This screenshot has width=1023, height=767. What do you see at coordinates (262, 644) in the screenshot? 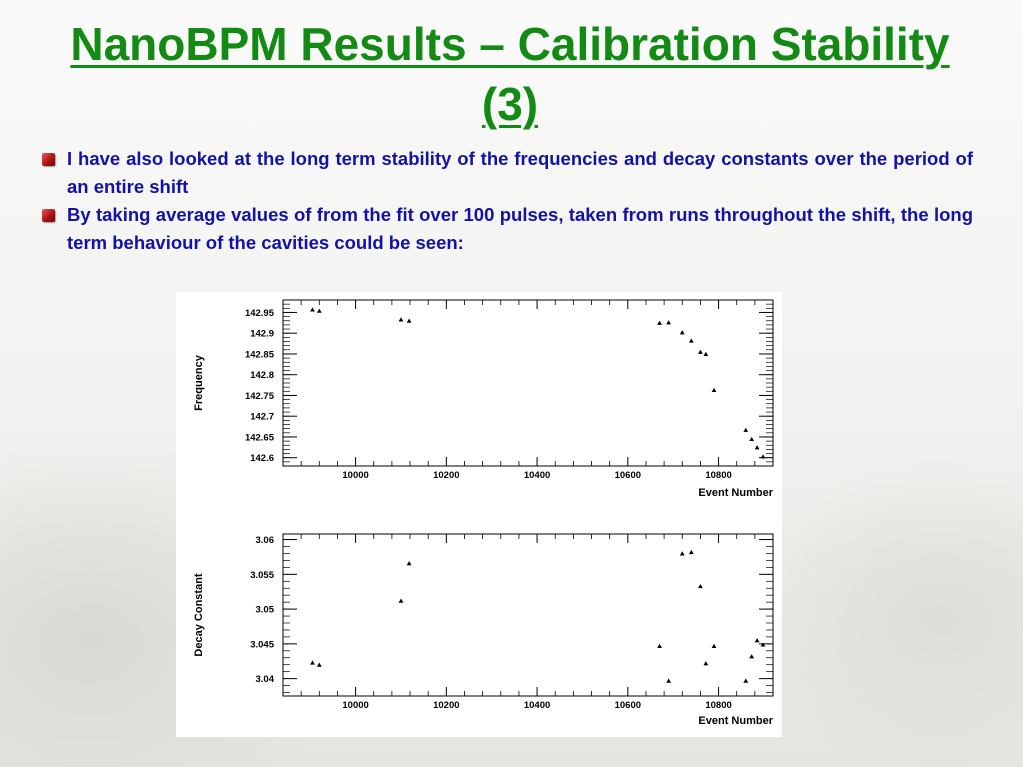
I see `y-tick-label: 3.045` at bounding box center [262, 644].